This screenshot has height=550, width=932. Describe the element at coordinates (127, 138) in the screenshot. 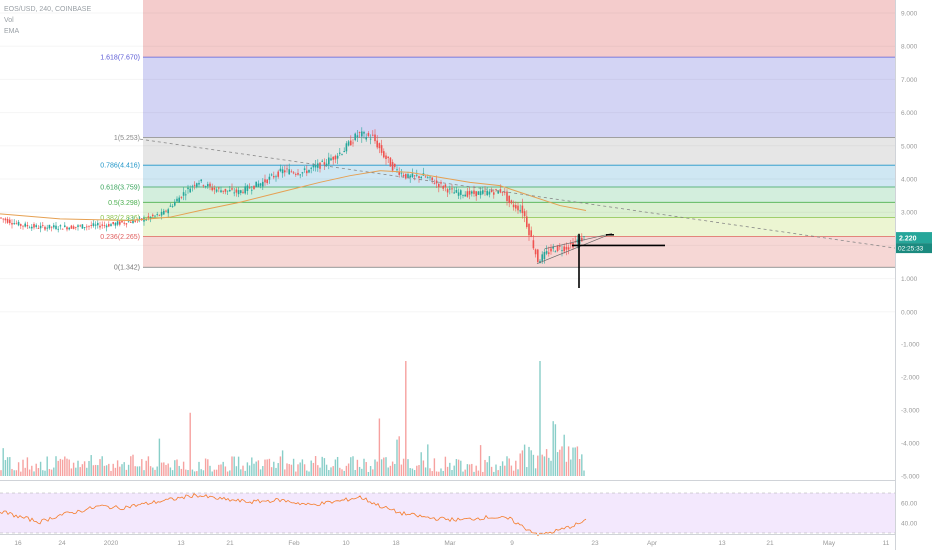

I see `fib-label-1: 1(5.253)` at that location.